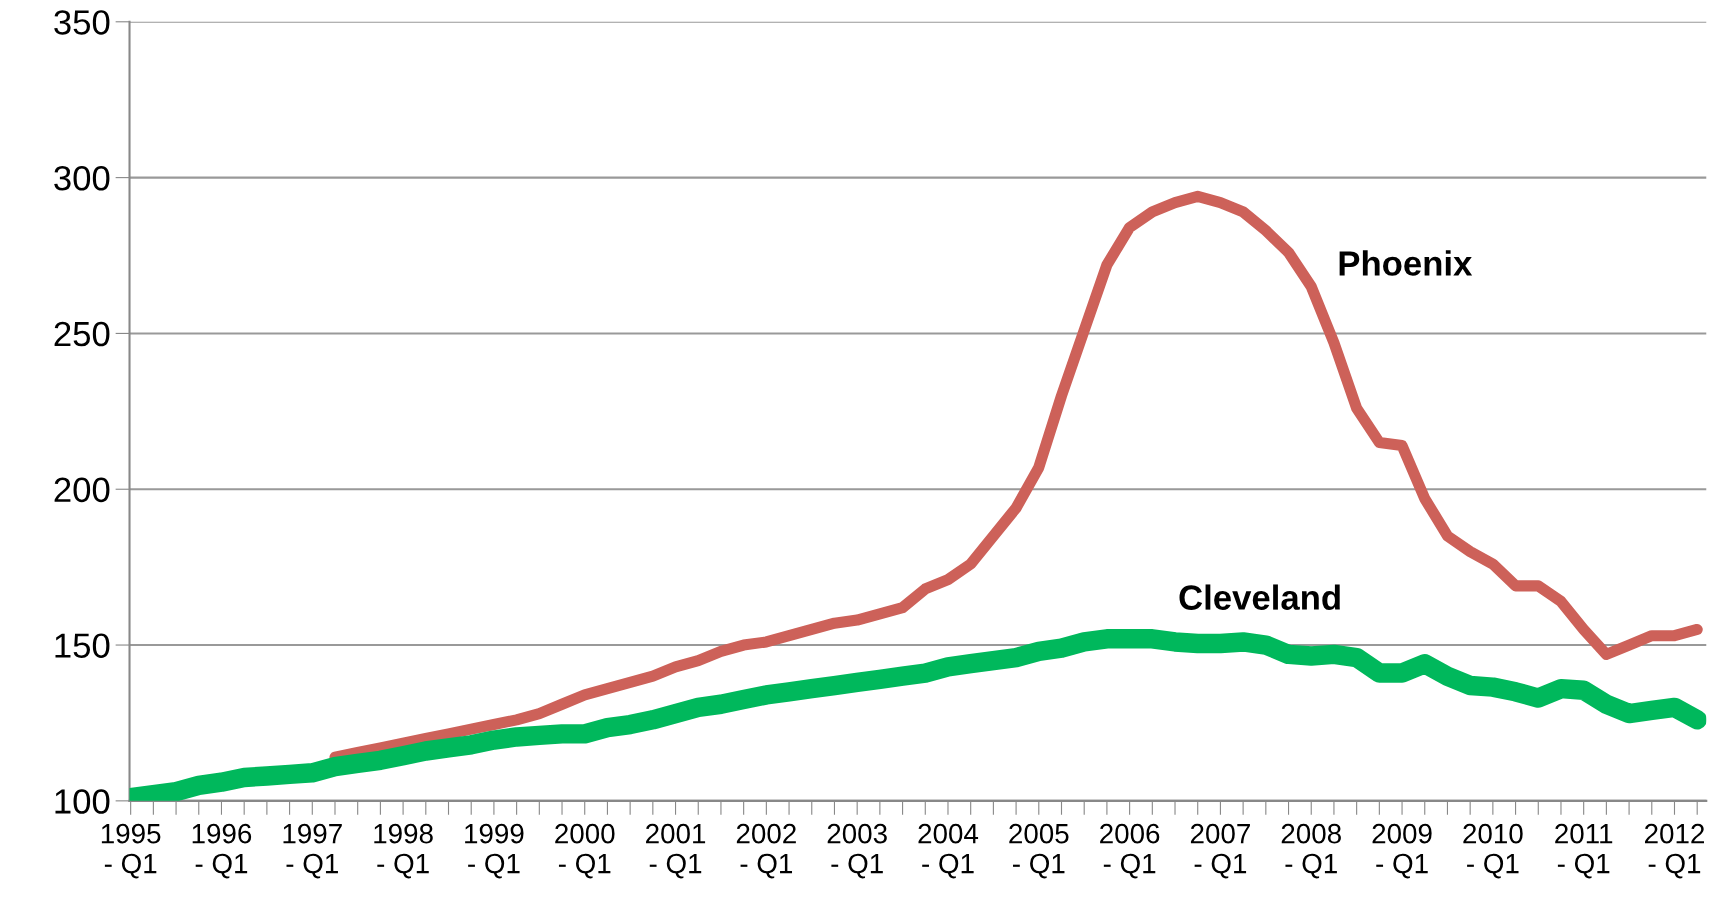 The width and height of the screenshot is (1727, 908). I want to click on y-tick-label: 200, so click(82, 490).